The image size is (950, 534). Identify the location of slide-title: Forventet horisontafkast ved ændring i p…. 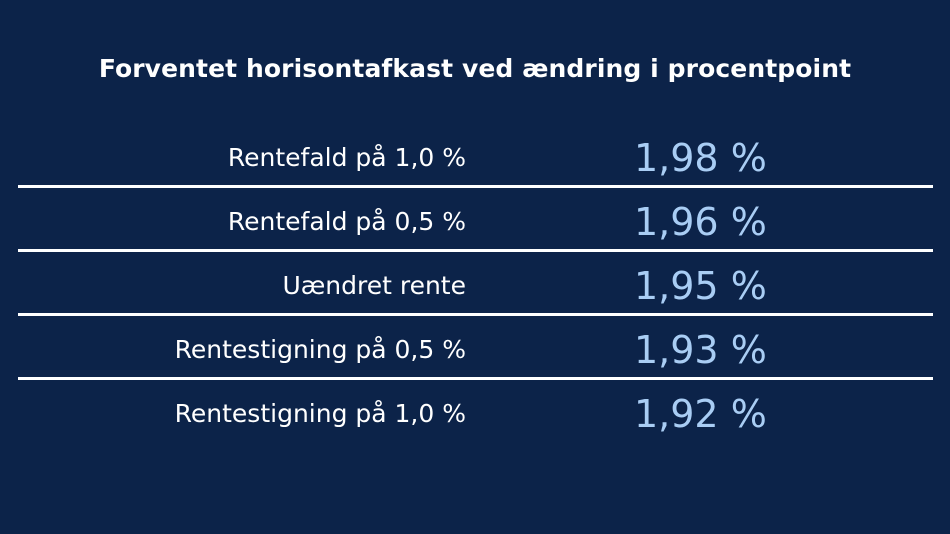
(475, 68).